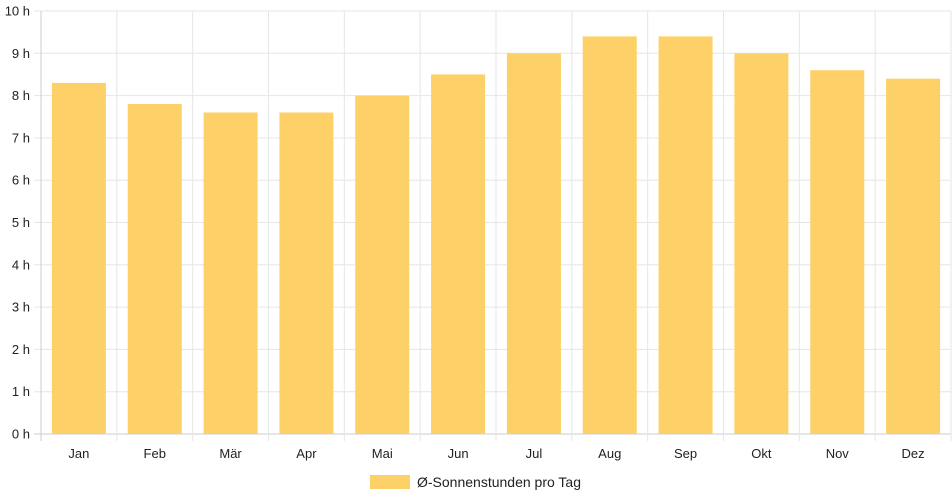  Describe the element at coordinates (155, 453) in the screenshot. I see `x-tick-label: Feb` at that location.